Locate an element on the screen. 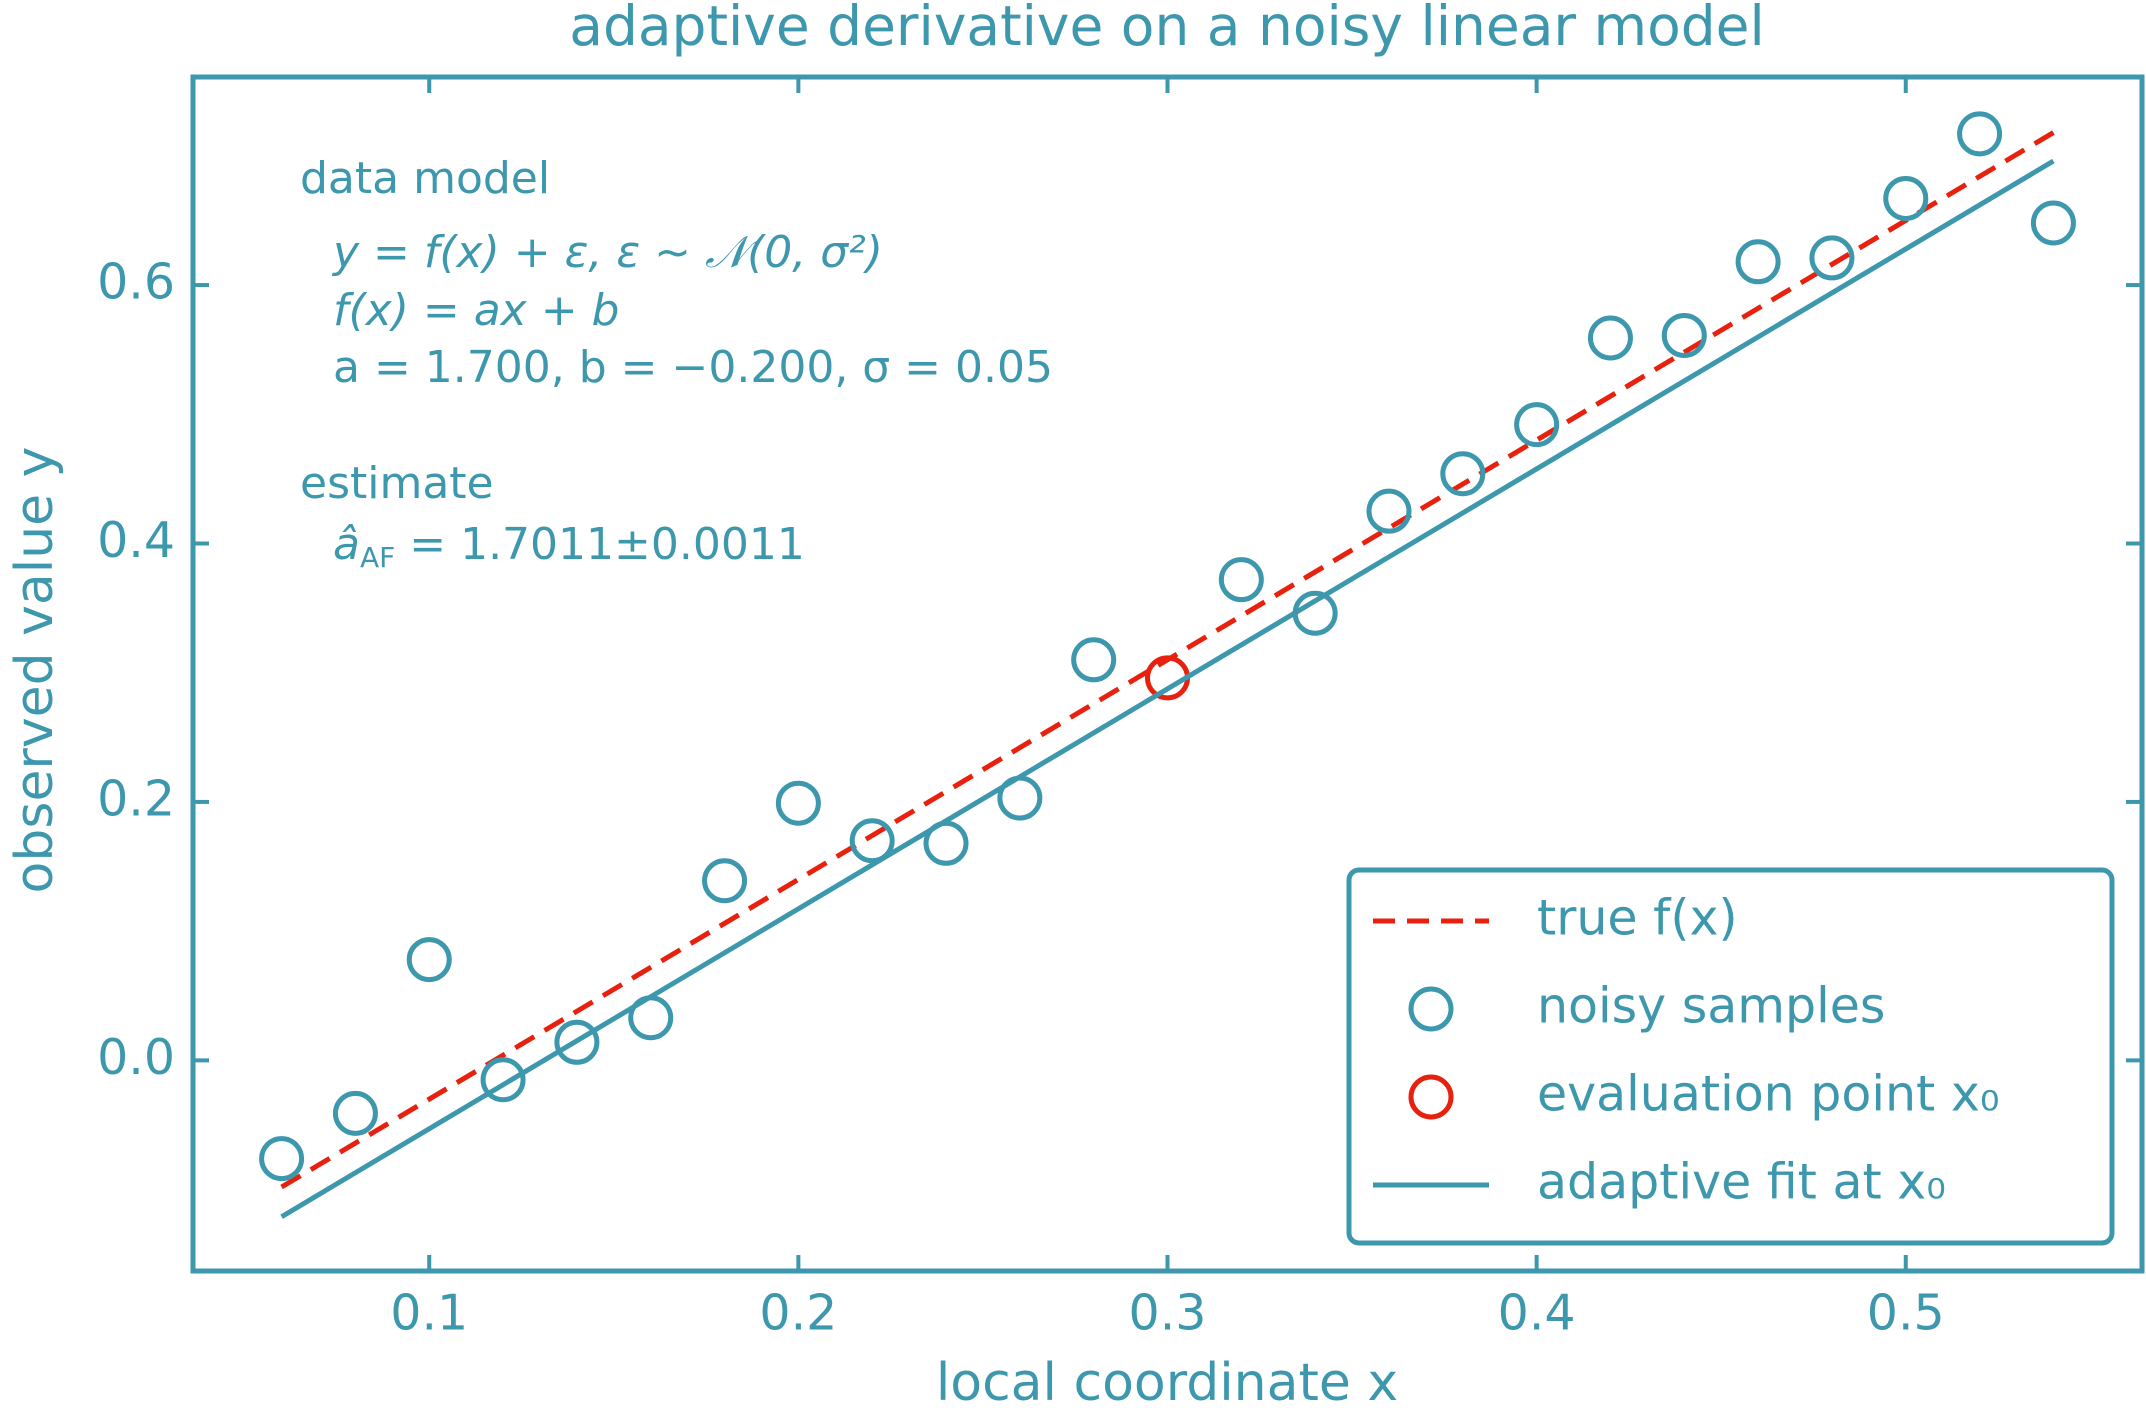 This screenshot has width=2146, height=1426. y-tick-label: 0.4 is located at coordinates (136, 540).